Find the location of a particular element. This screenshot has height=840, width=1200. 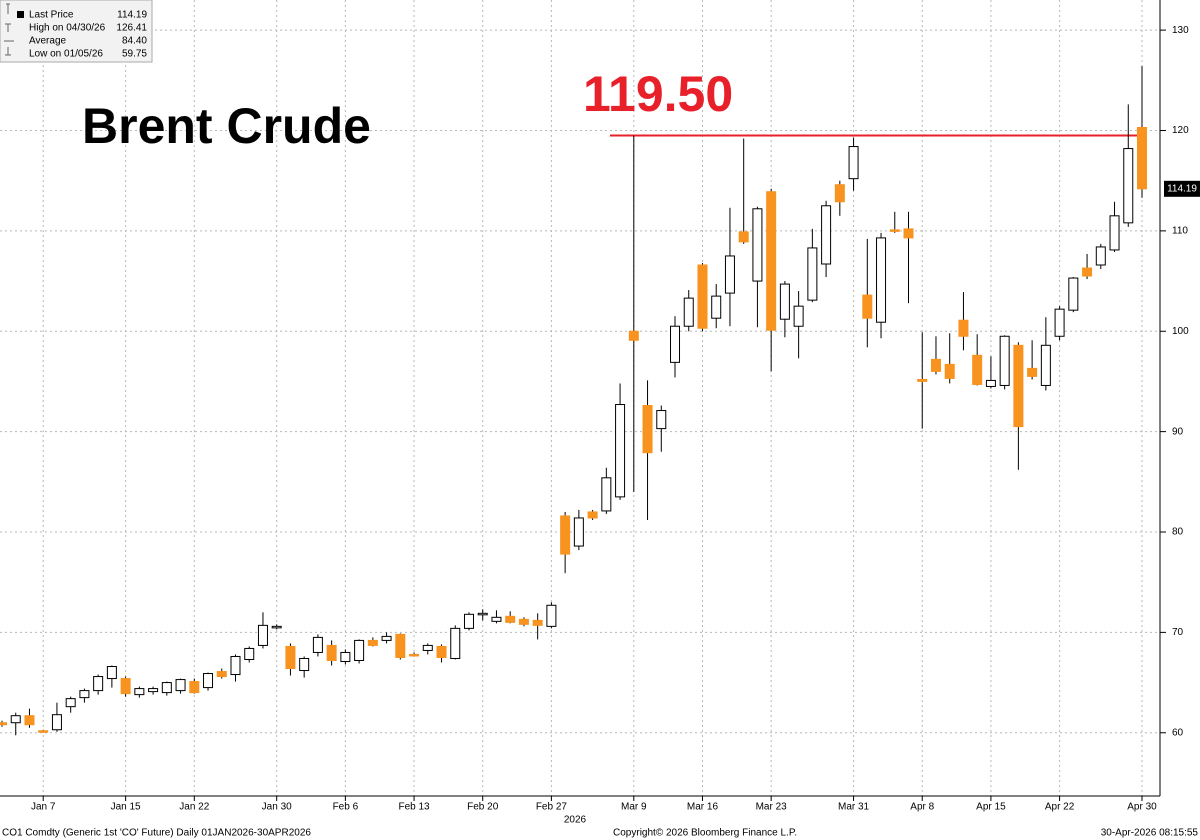

legend-box is located at coordinates (76, 31).